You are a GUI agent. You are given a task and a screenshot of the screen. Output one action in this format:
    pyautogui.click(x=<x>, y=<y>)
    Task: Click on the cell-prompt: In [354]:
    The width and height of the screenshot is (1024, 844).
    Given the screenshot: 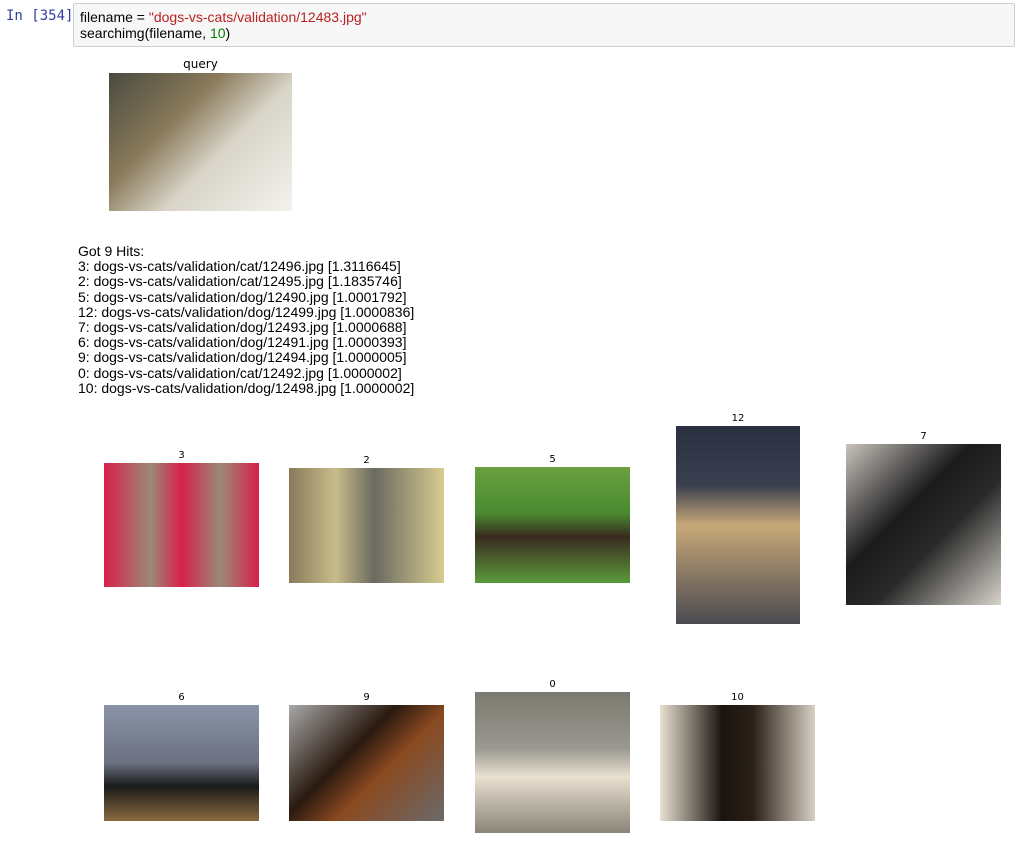 What is the action you would take?
    pyautogui.click(x=44, y=16)
    